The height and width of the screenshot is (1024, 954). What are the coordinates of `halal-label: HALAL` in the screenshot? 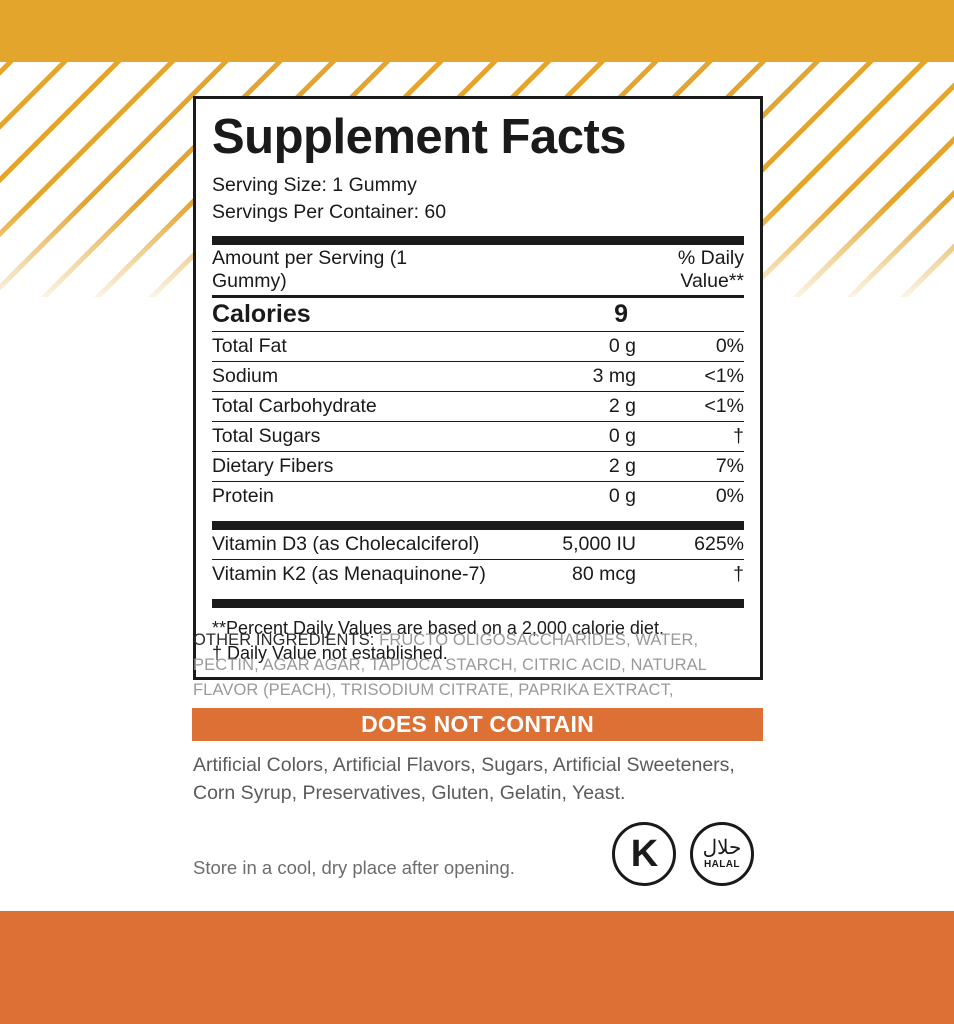 It's located at (722, 864).